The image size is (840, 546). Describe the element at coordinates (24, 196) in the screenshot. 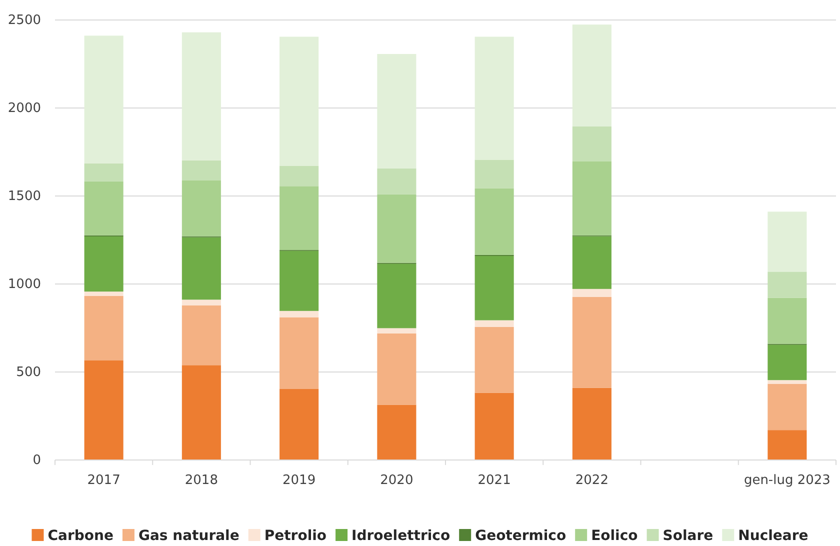

I see `y-tick-label: 1500` at that location.